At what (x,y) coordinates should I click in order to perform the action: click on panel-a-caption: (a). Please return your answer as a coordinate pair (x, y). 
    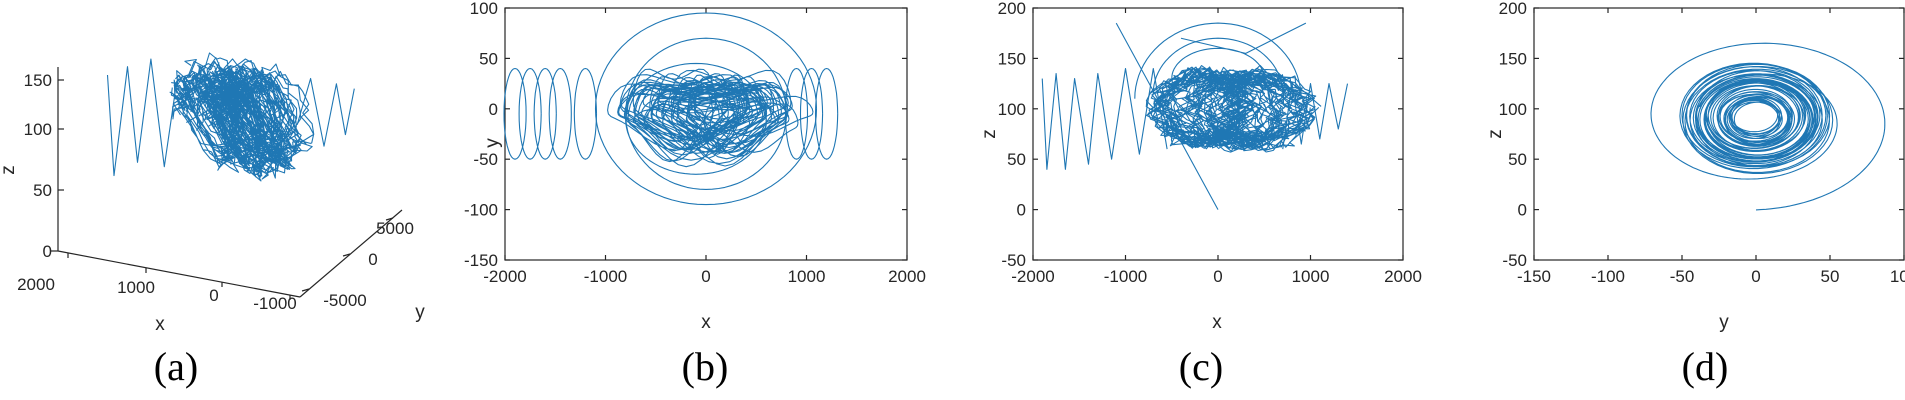
    Looking at the image, I should click on (176, 366).